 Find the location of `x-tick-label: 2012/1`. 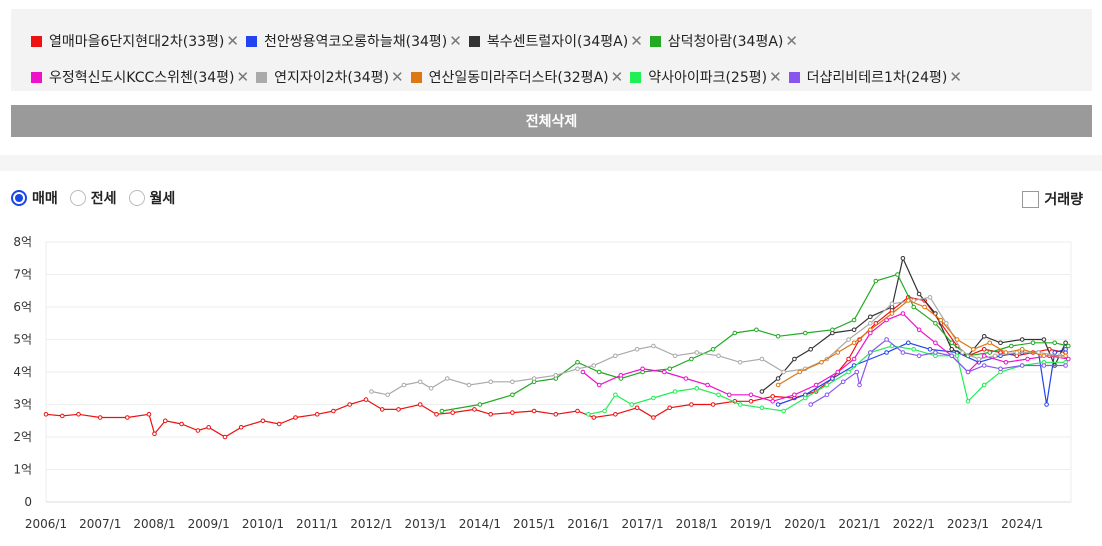

x-tick-label: 2012/1 is located at coordinates (371, 524).